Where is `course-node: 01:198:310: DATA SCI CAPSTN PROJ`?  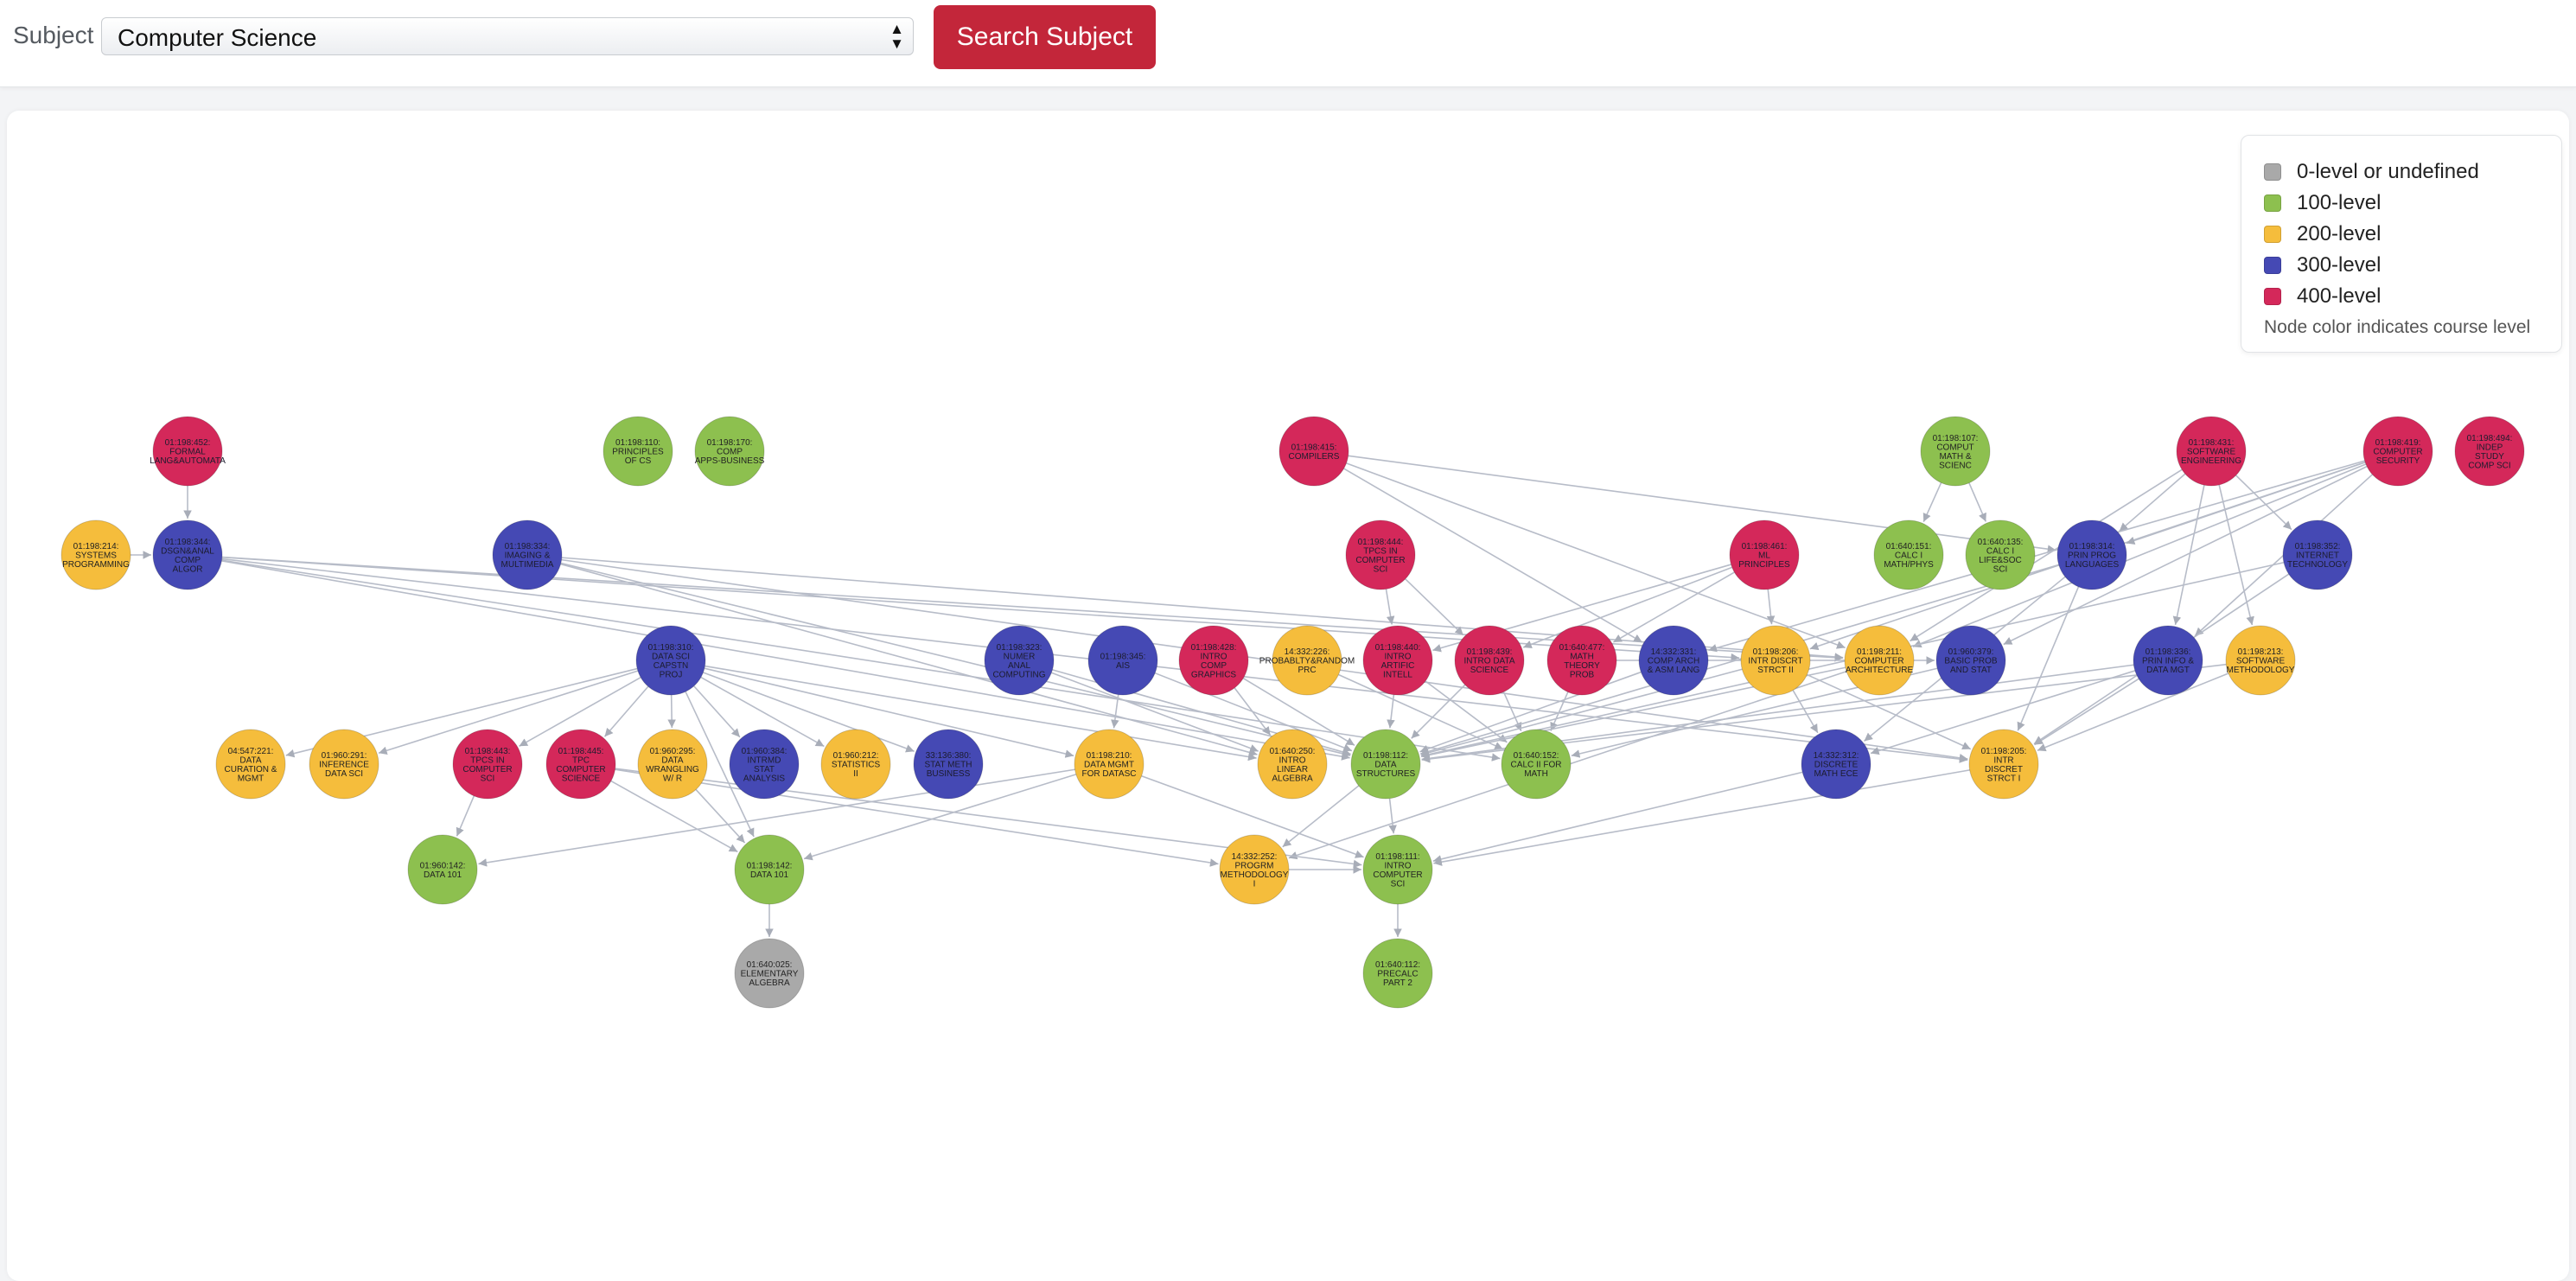 course-node: 01:198:310: DATA SCI CAPSTN PROJ is located at coordinates (670, 660).